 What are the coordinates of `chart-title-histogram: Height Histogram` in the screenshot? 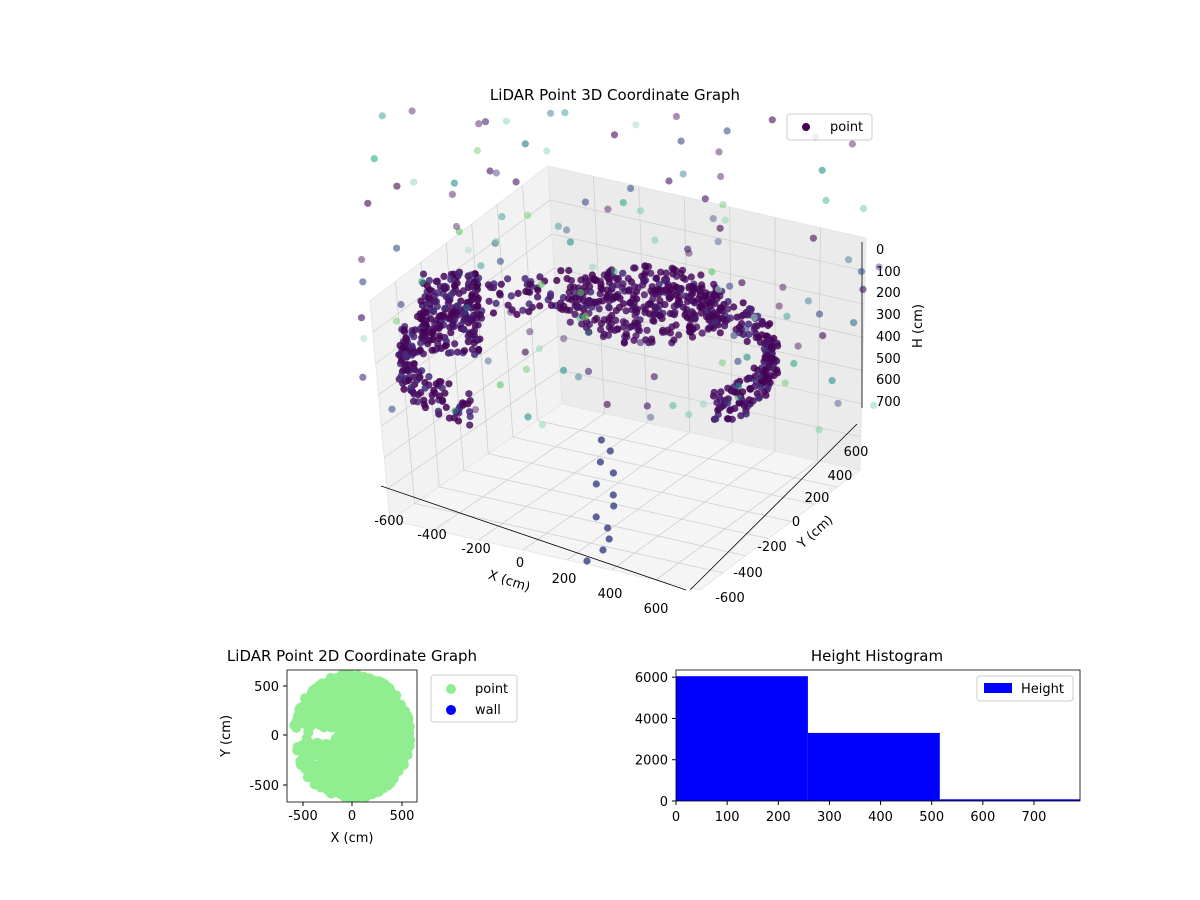 It's located at (877, 656).